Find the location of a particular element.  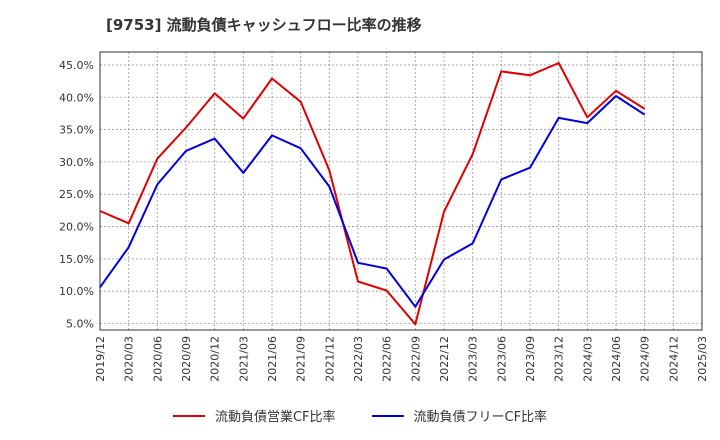

x-tick-label: 2021/03 is located at coordinates (243, 359).